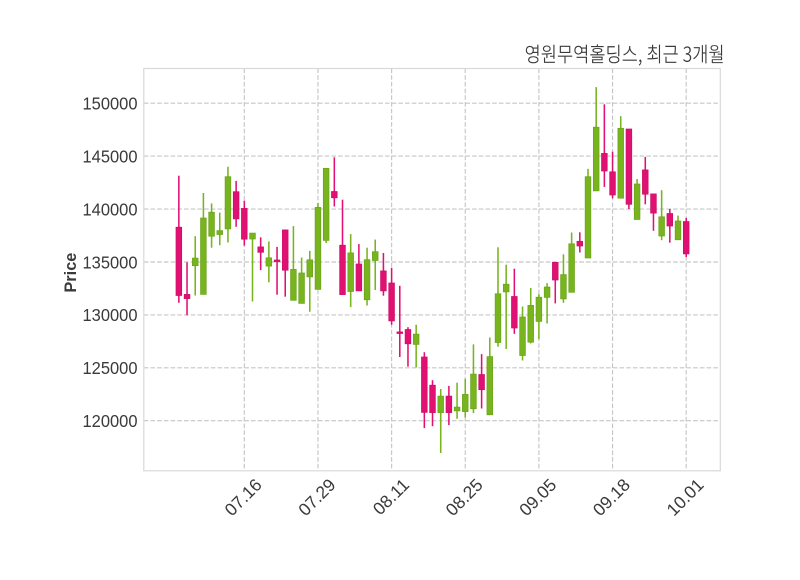  I want to click on svg-text: Price, so click(71, 273).